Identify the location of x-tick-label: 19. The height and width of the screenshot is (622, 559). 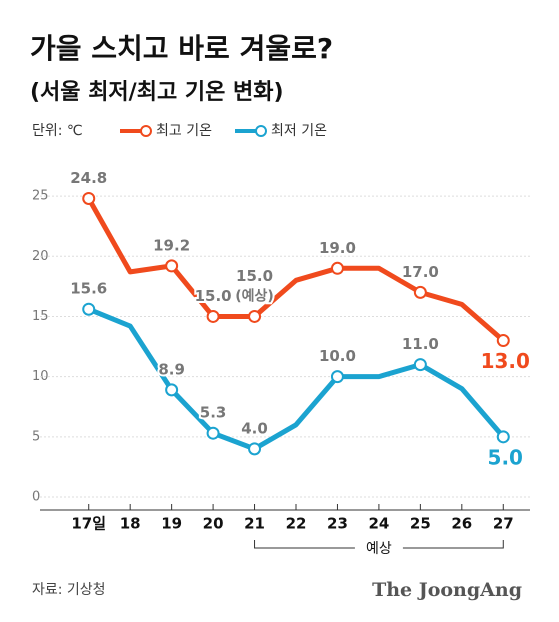
(171, 524).